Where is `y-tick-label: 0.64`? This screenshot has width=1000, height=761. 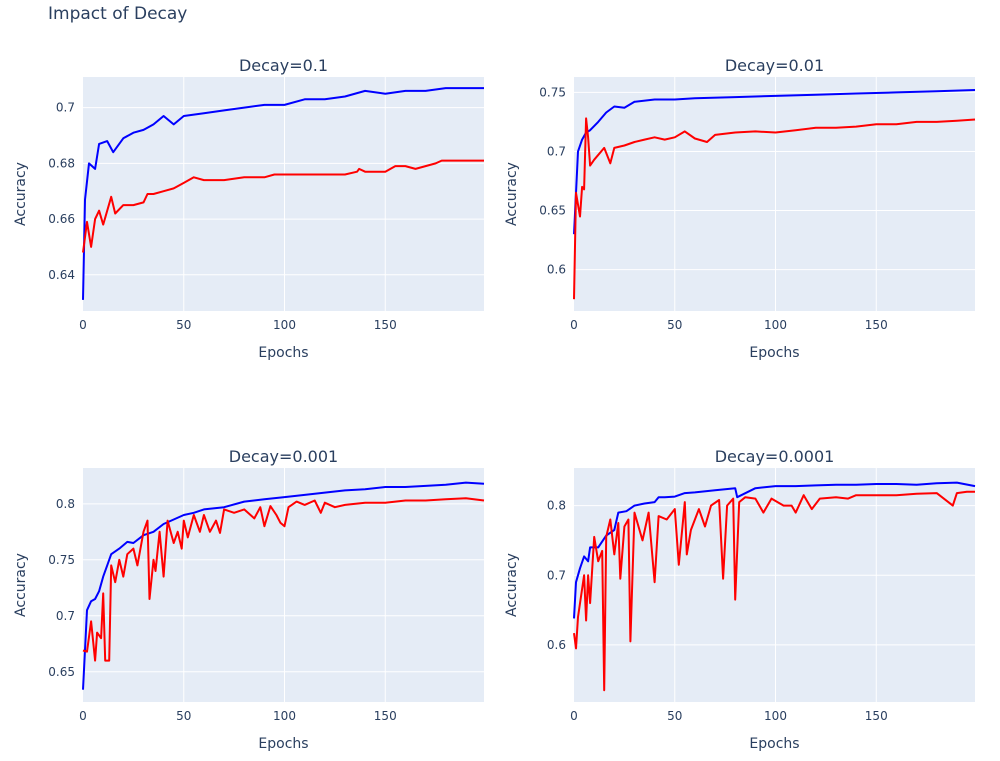 y-tick-label: 0.64 is located at coordinates (61, 275).